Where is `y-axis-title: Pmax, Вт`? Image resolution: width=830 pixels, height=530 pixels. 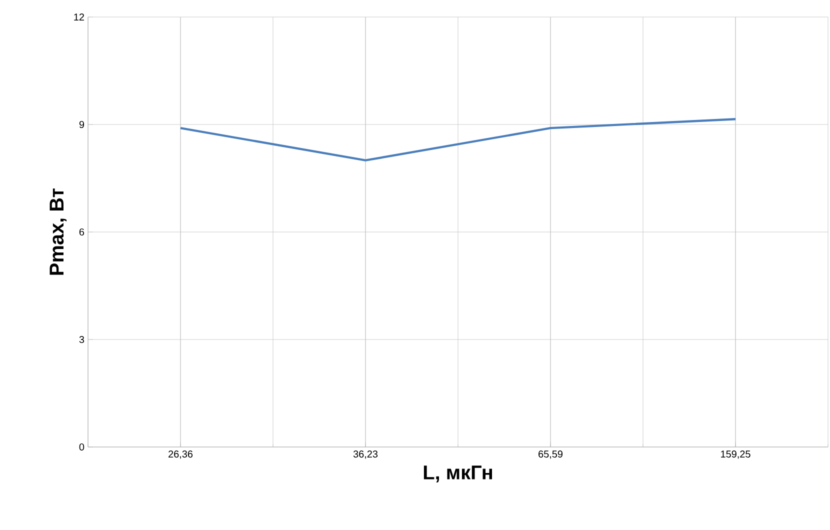 y-axis-title: Pmax, Вт is located at coordinates (58, 231).